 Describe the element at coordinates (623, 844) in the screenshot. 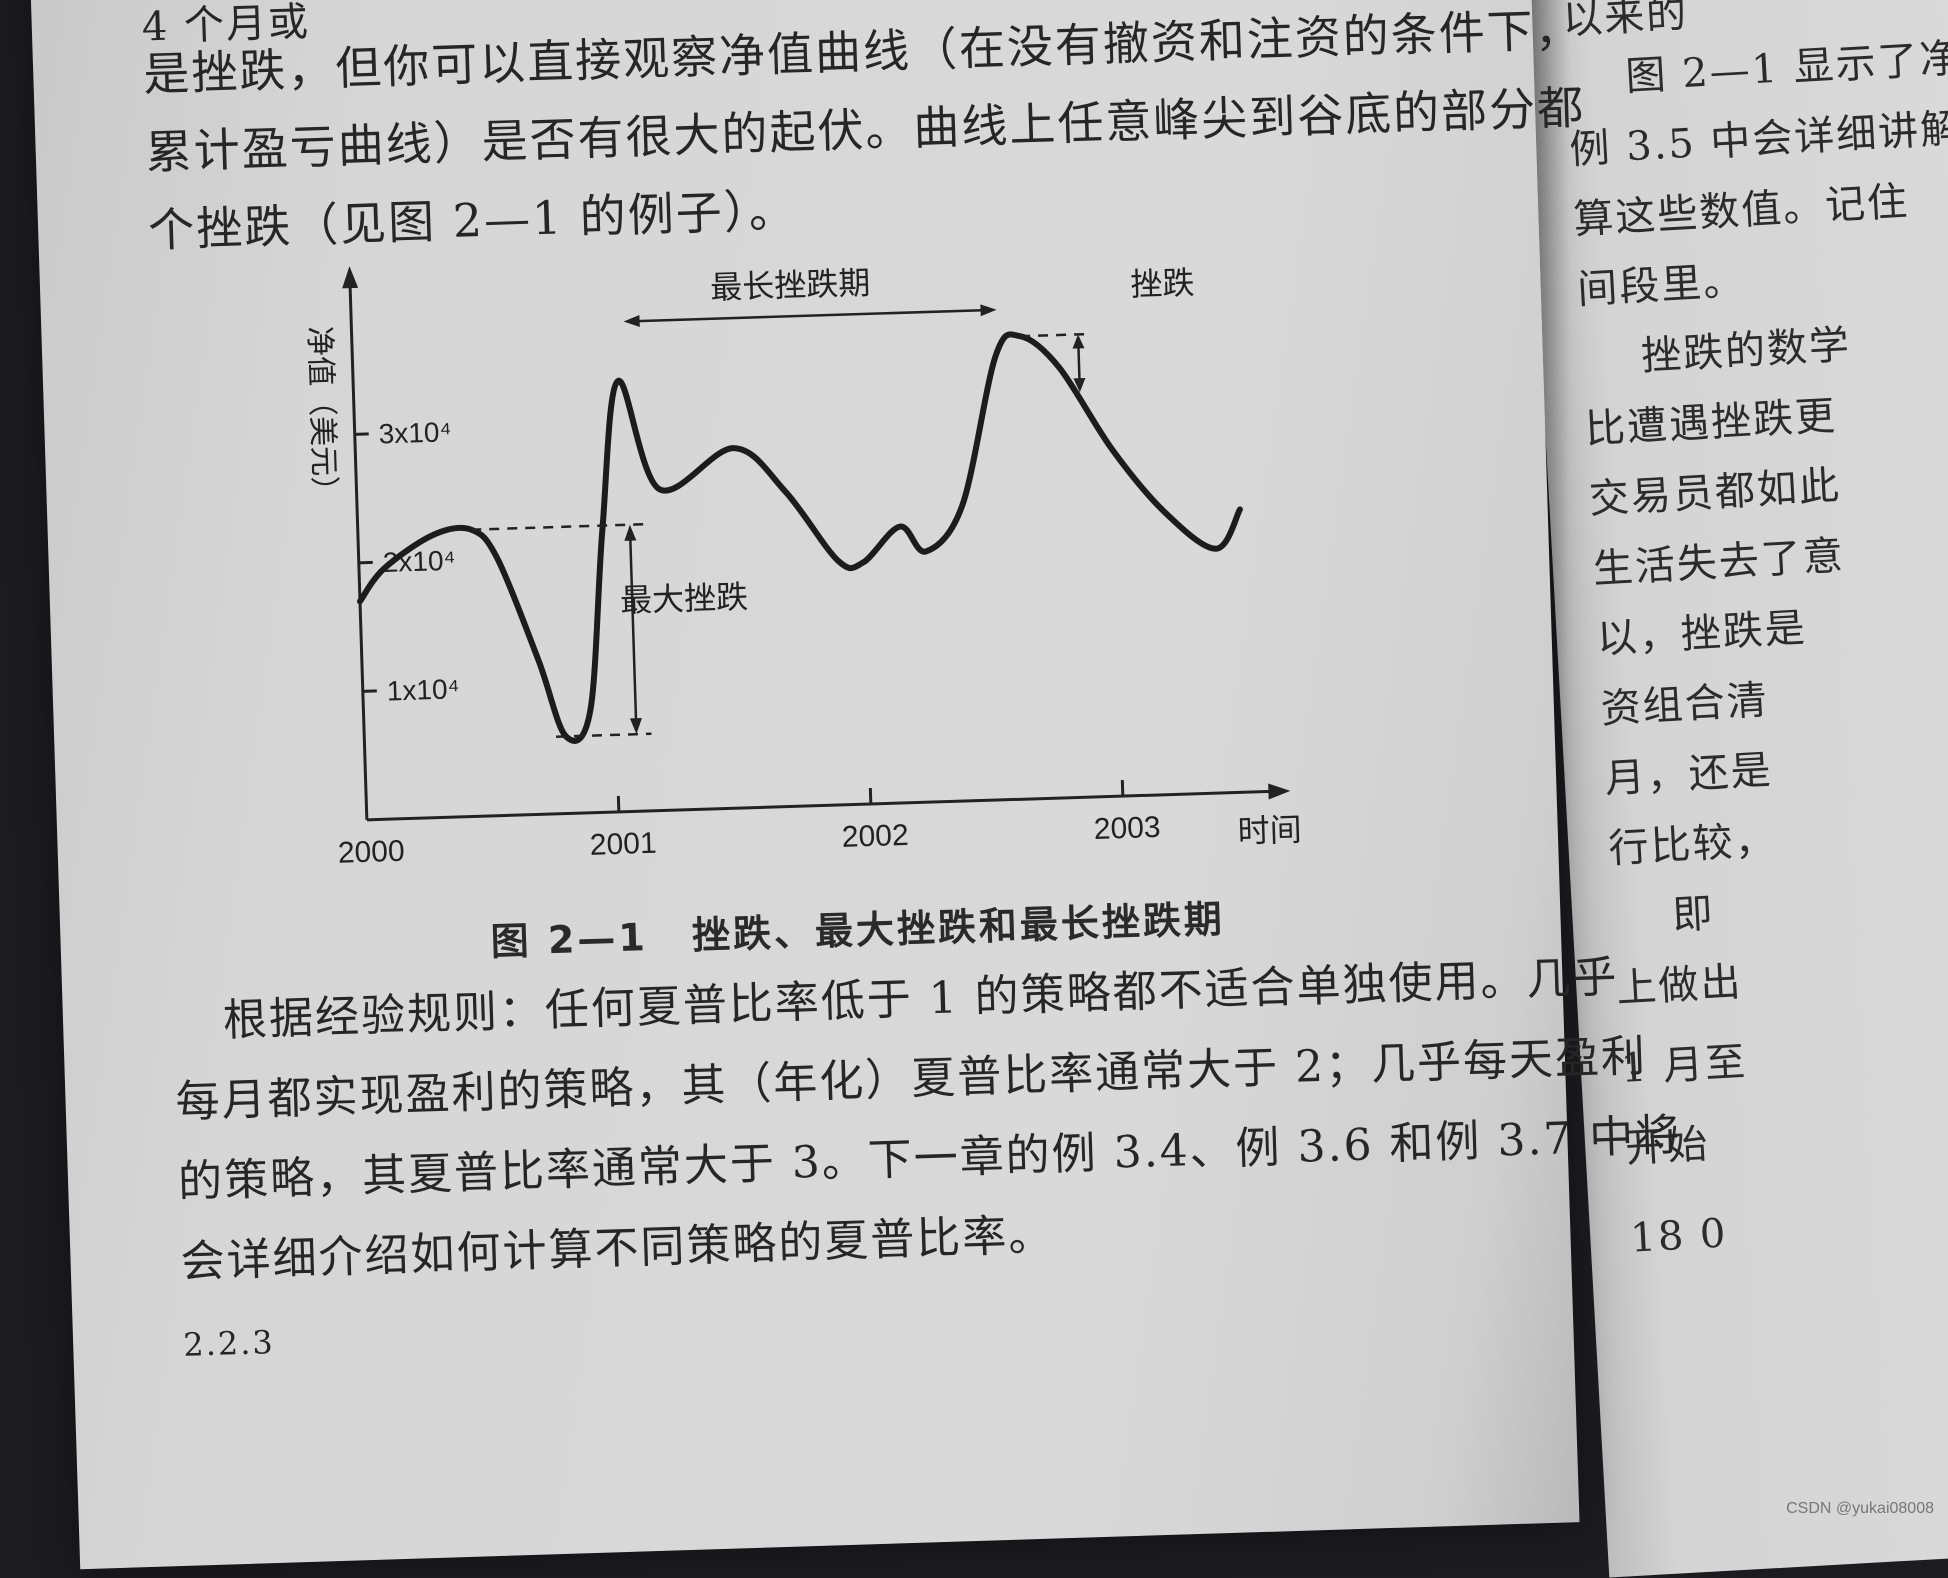

I see `x-tick-label: 2001` at that location.